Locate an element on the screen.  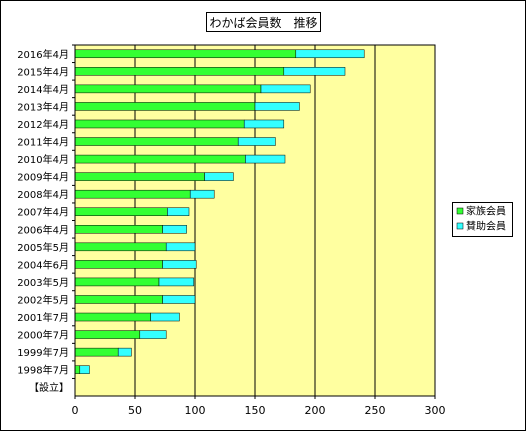
y-tick-label: 2000年7月 is located at coordinates (43, 335).